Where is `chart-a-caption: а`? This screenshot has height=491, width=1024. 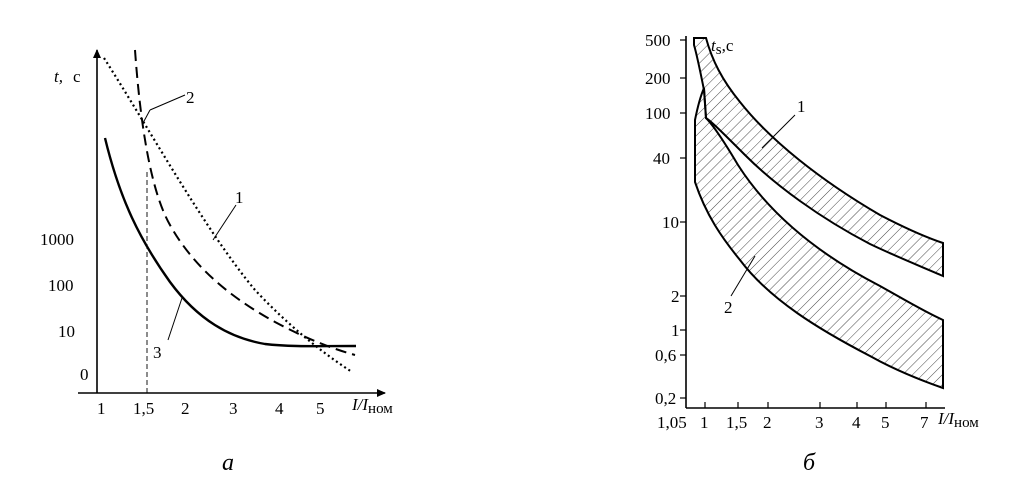
chart-a-caption: а is located at coordinates (228, 463).